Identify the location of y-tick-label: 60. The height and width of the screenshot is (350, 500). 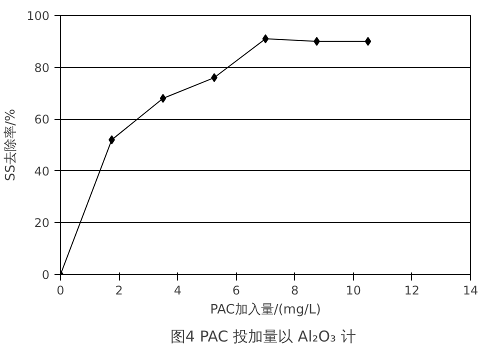
(42, 119).